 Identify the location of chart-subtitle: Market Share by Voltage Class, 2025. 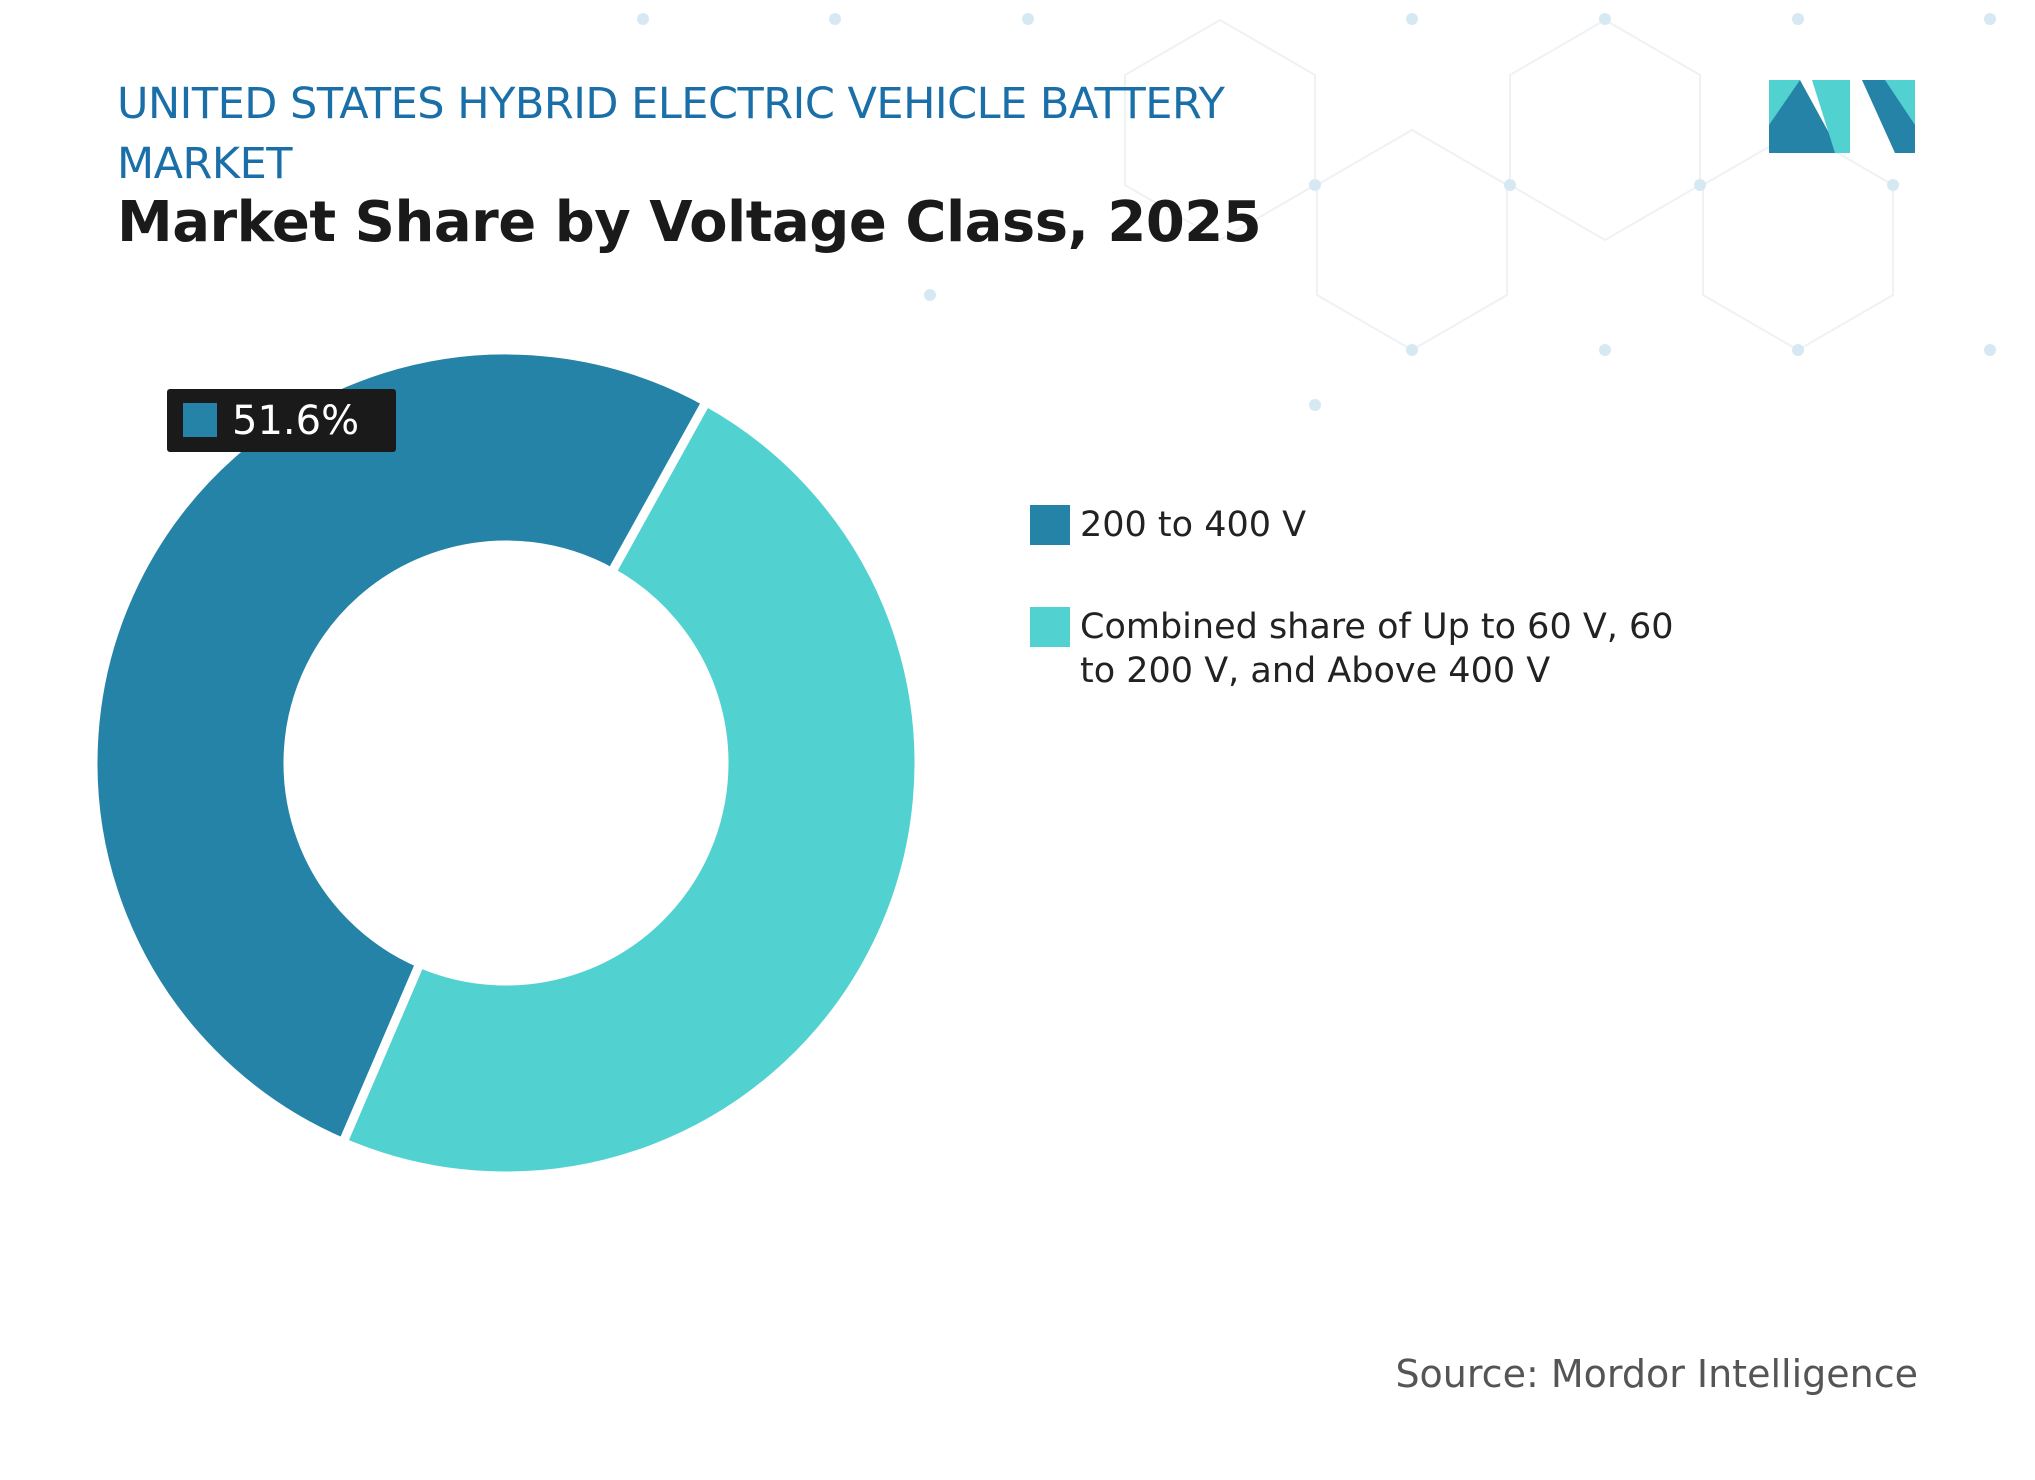
(689, 222).